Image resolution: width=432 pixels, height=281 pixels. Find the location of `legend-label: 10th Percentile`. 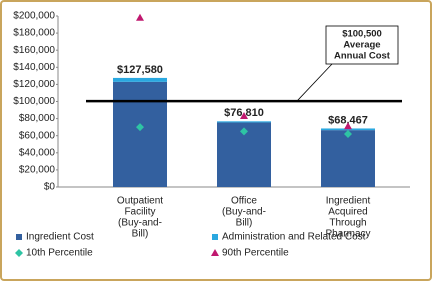

legend-label: 10th Percentile is located at coordinates (59, 253).